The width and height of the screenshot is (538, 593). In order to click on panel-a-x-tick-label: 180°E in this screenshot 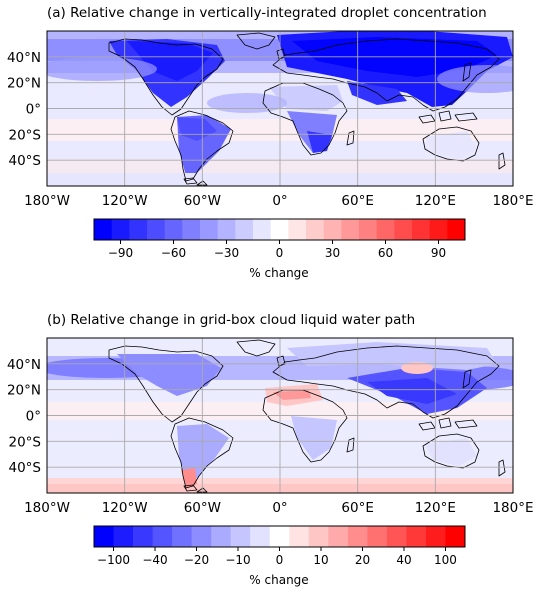, I will do `click(512, 201)`.